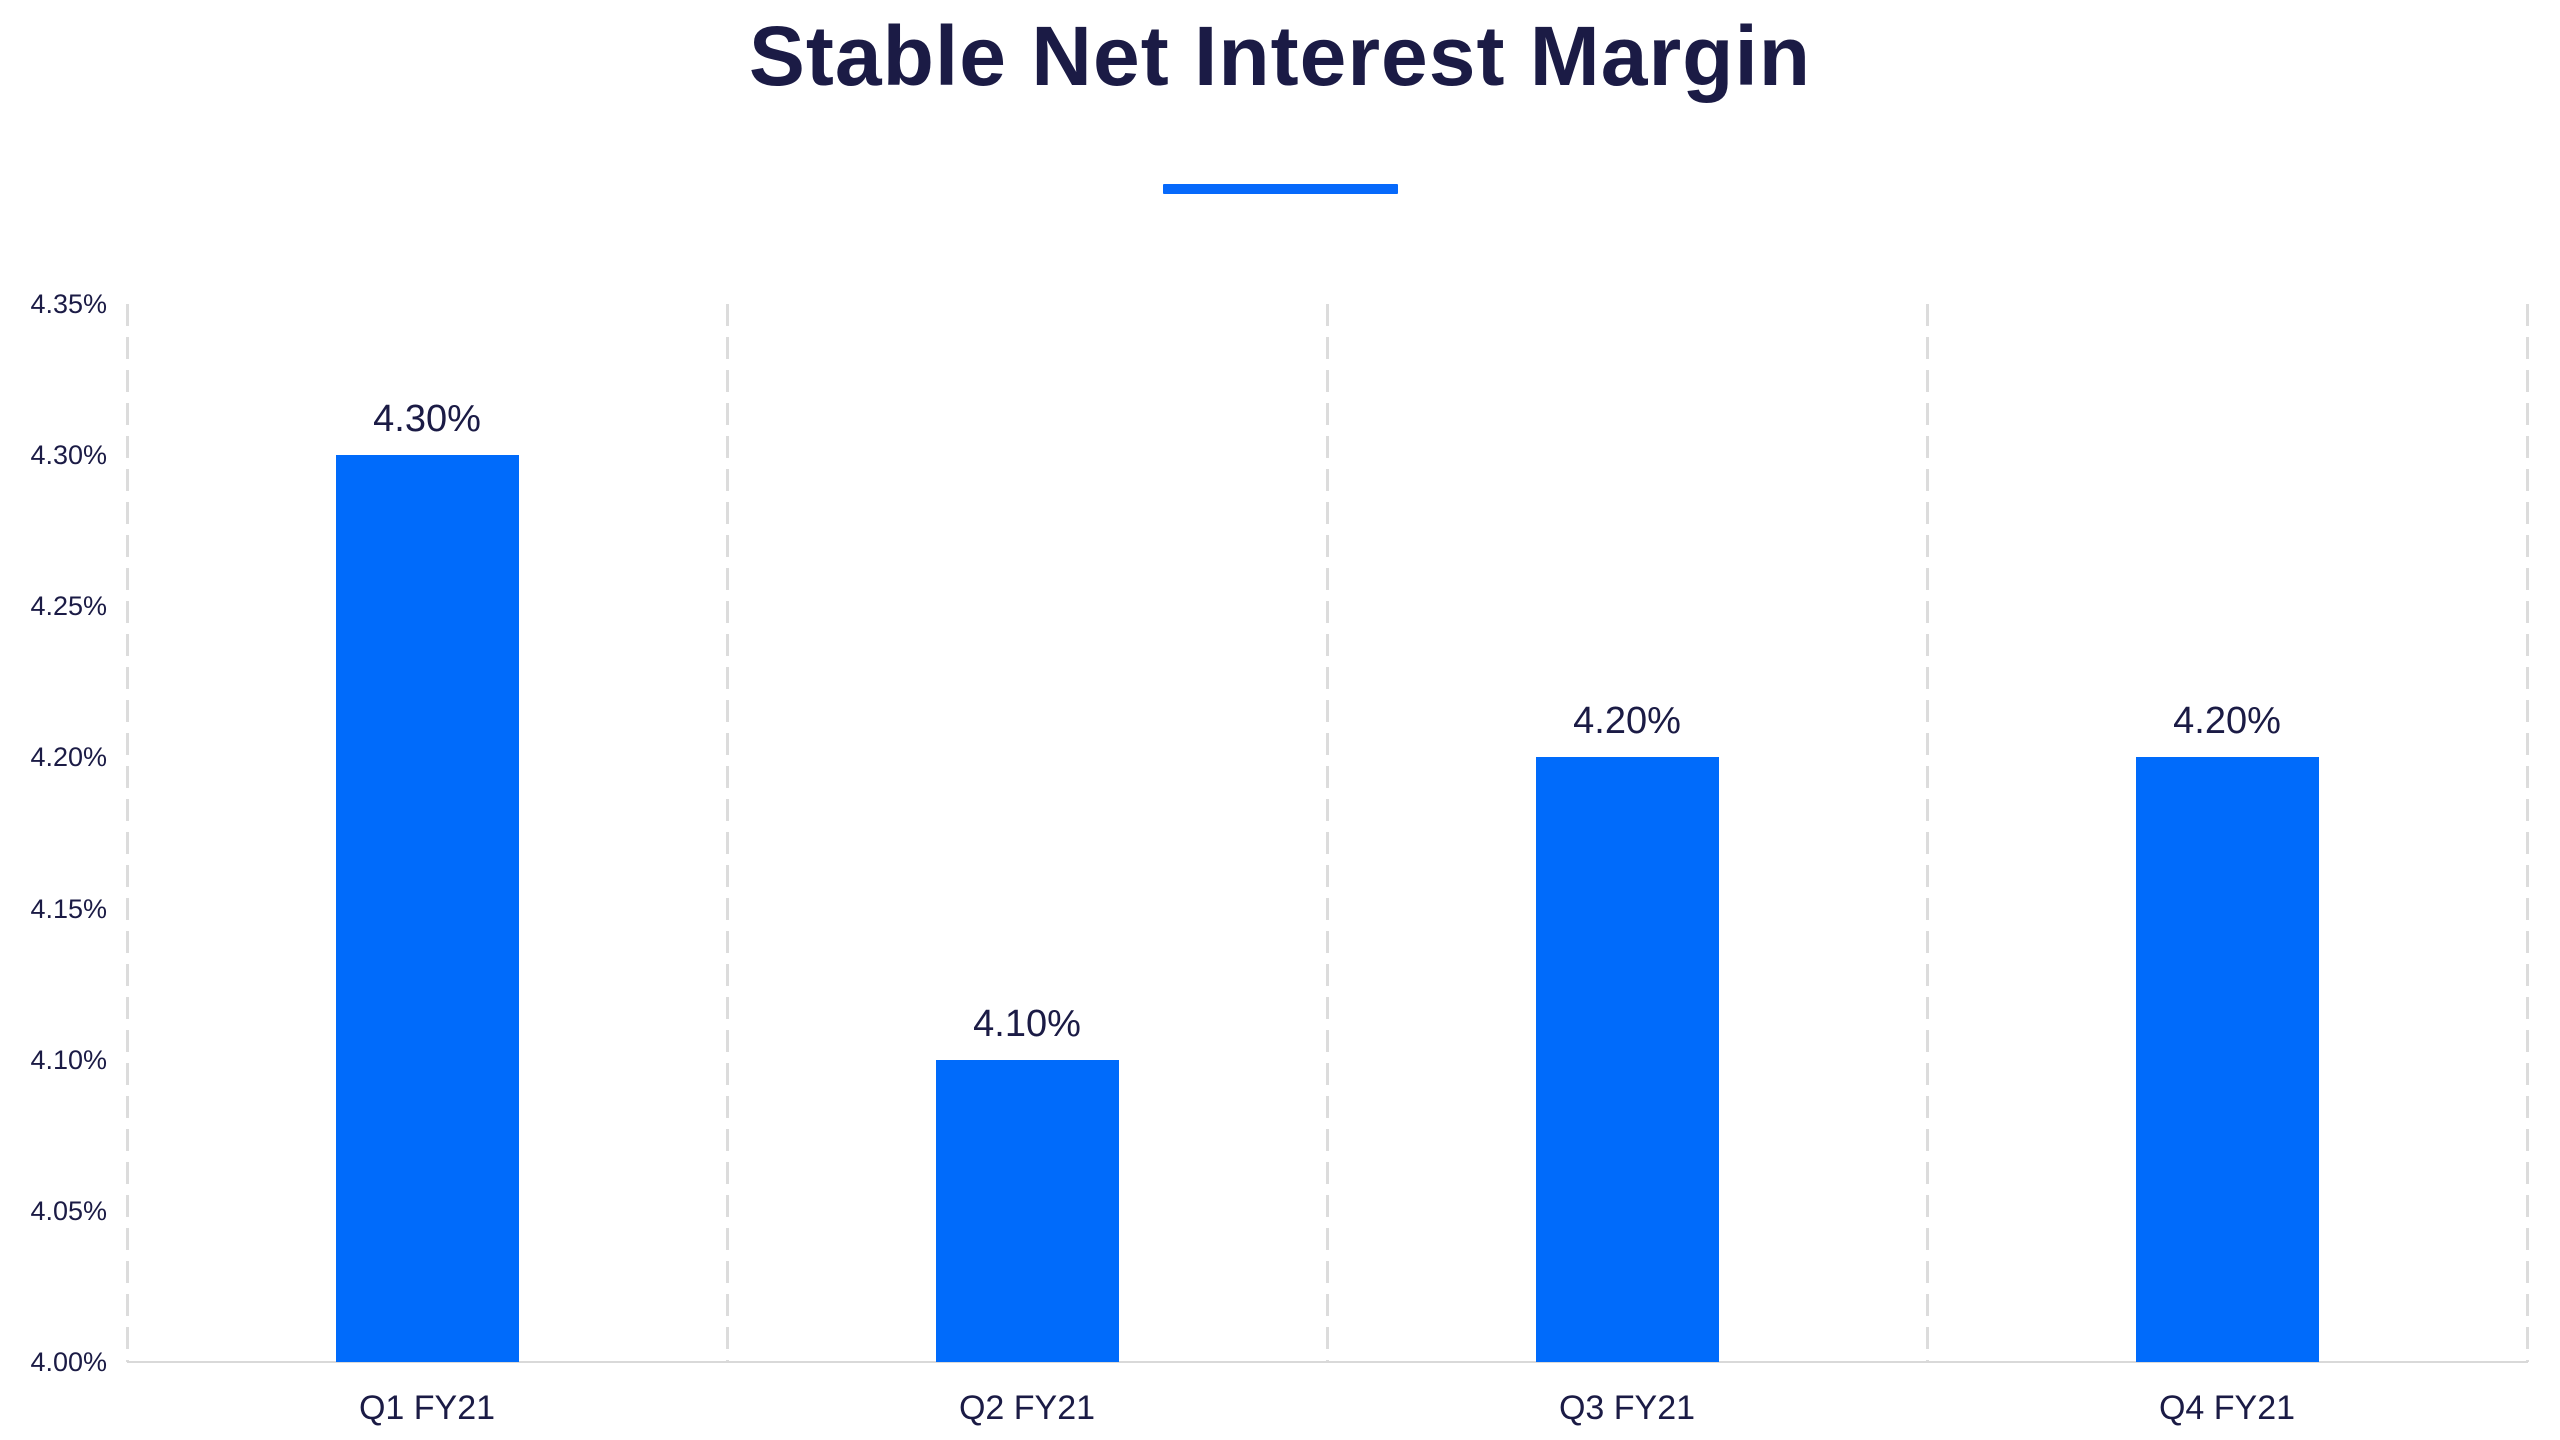  Describe the element at coordinates (1027, 1023) in the screenshot. I see `bar-value-label: 4.10%` at that location.